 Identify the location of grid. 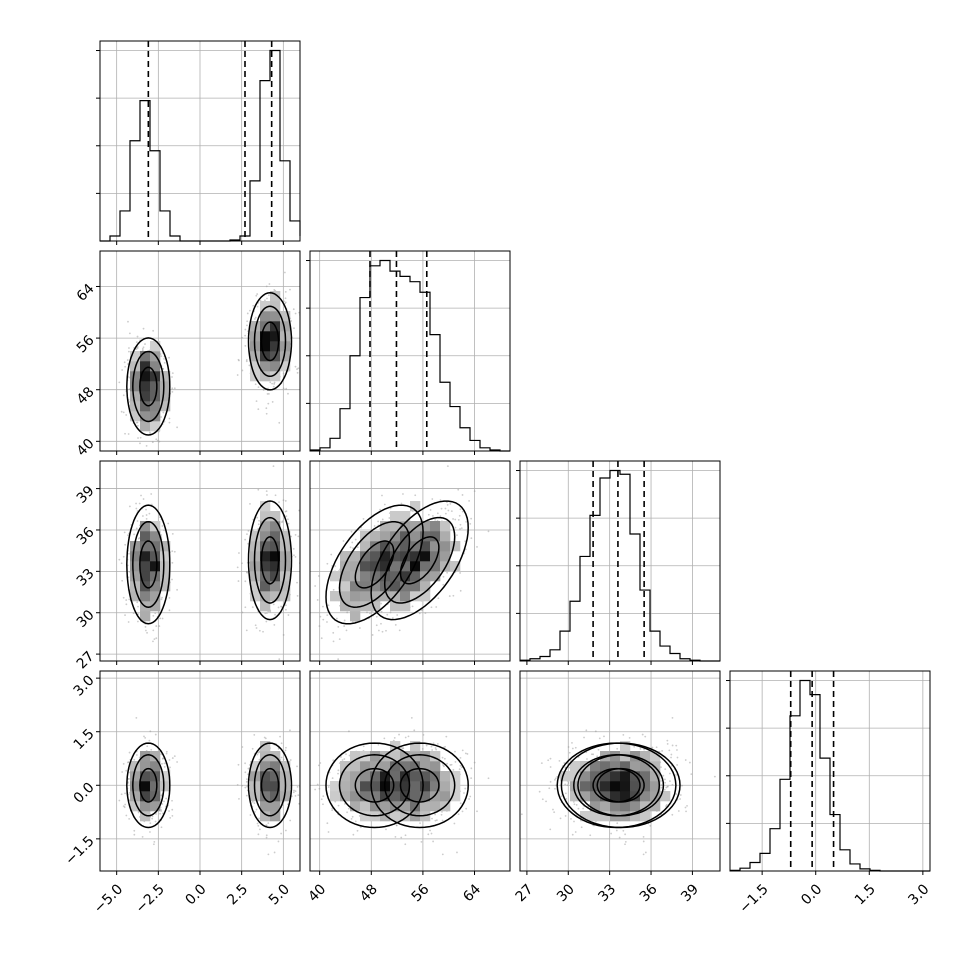
(410, 351).